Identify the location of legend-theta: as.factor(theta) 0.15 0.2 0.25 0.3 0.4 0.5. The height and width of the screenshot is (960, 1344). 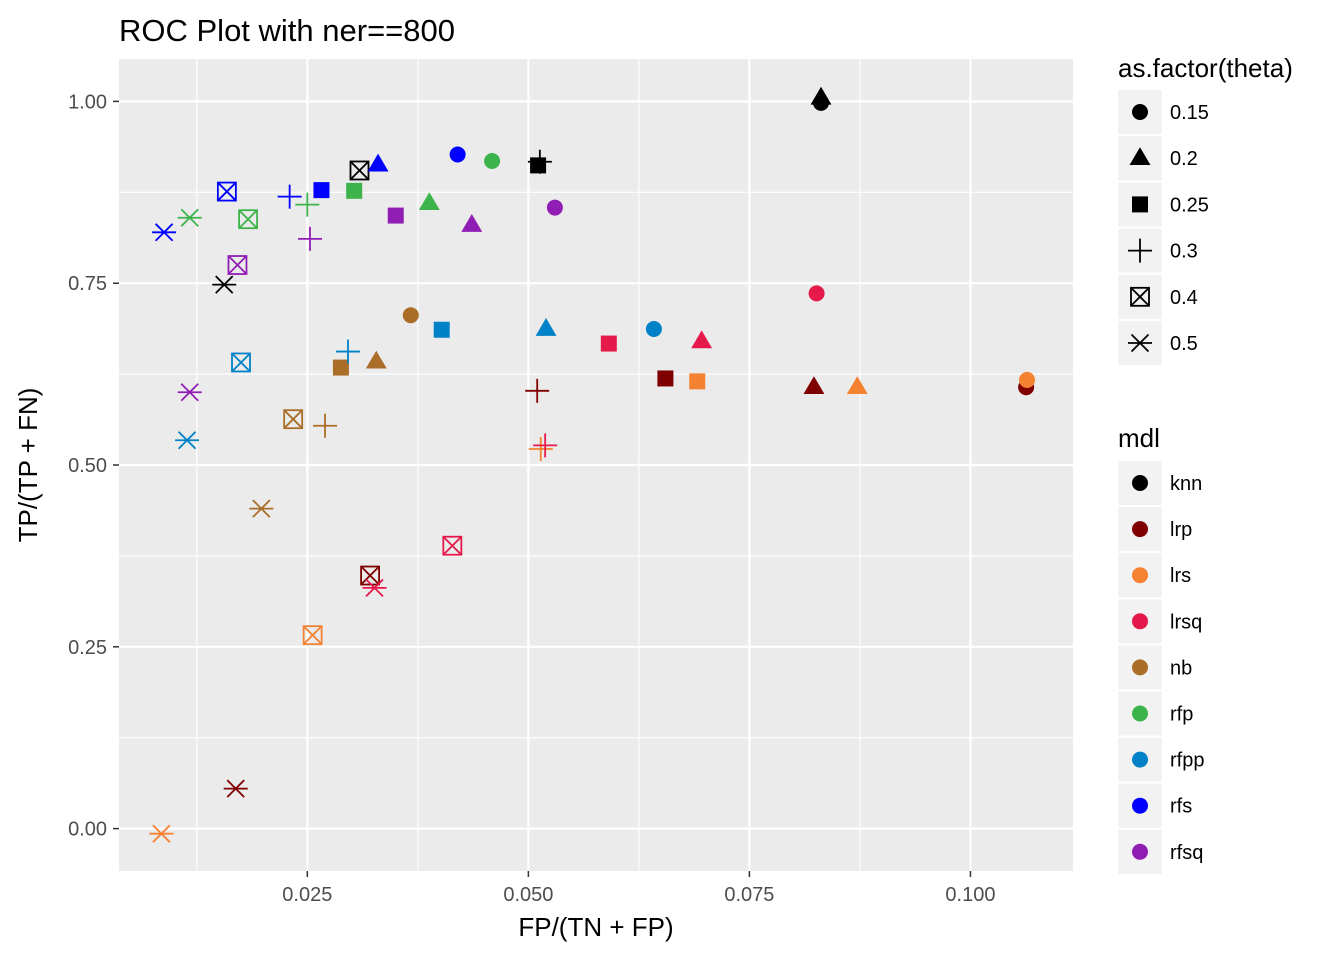
(1205, 209).